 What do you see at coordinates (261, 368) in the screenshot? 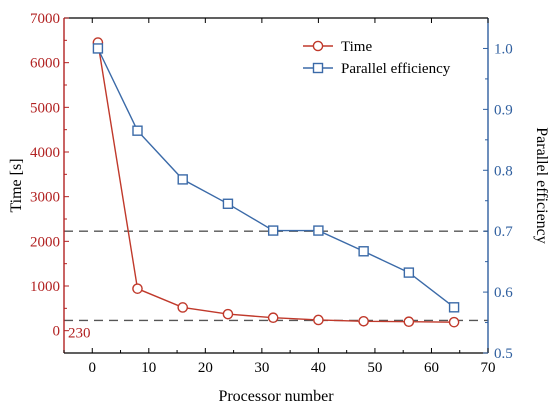
I see `x-tick-label: 30` at bounding box center [261, 368].